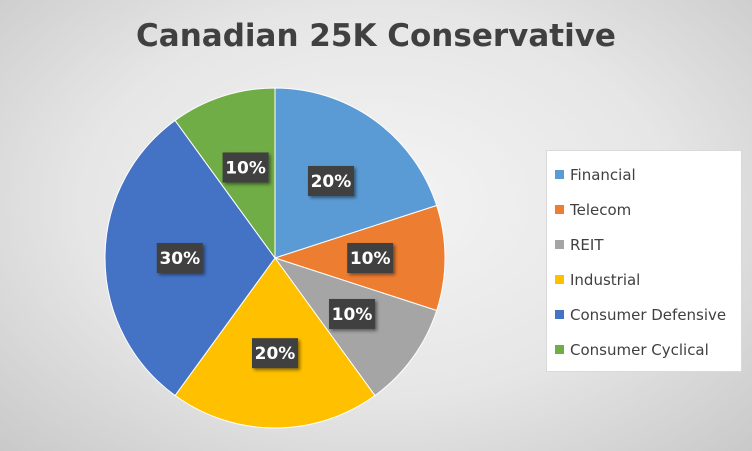 The width and height of the screenshot is (752, 451). I want to click on legend-label: Consumer Defensive, so click(648, 314).